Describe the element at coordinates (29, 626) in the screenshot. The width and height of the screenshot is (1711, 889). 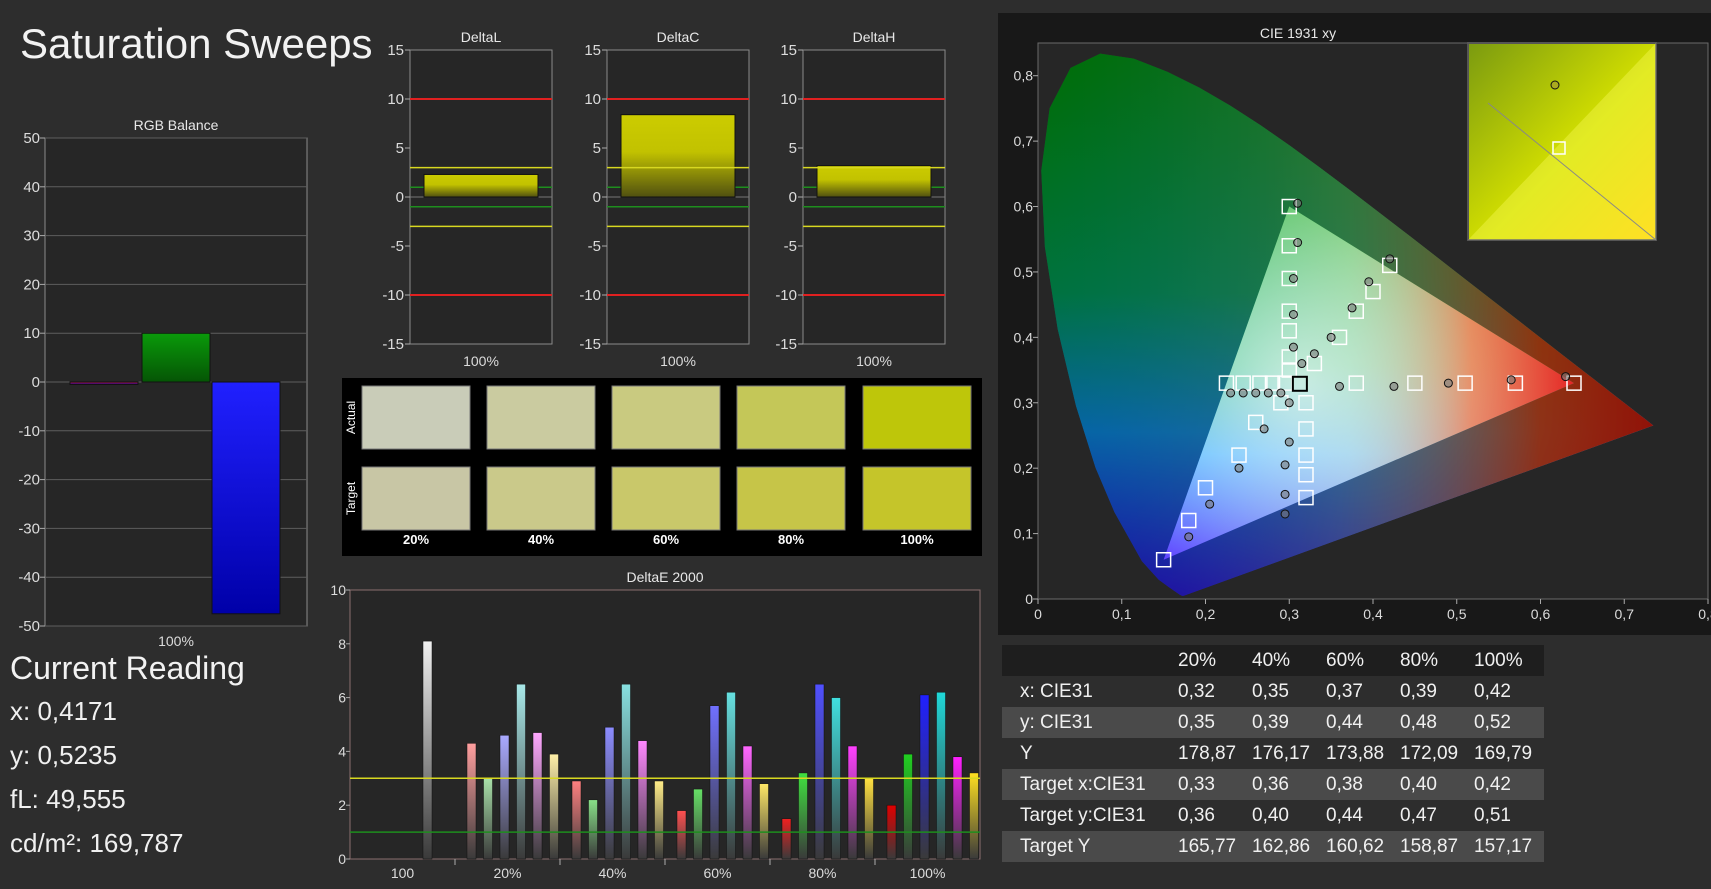
I see `y-tick-label: -50` at that location.